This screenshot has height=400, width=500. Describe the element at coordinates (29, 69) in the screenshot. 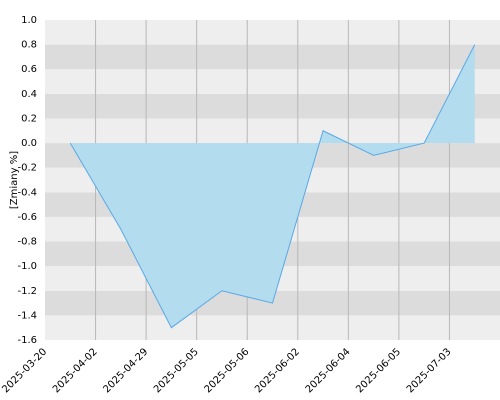

I see `y-tick-label: 0.6` at that location.